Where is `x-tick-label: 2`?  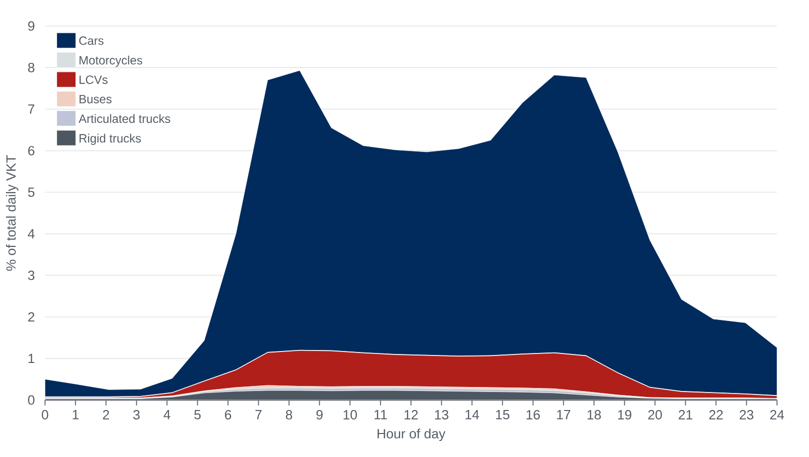
x-tick-label: 2 is located at coordinates (106, 415).